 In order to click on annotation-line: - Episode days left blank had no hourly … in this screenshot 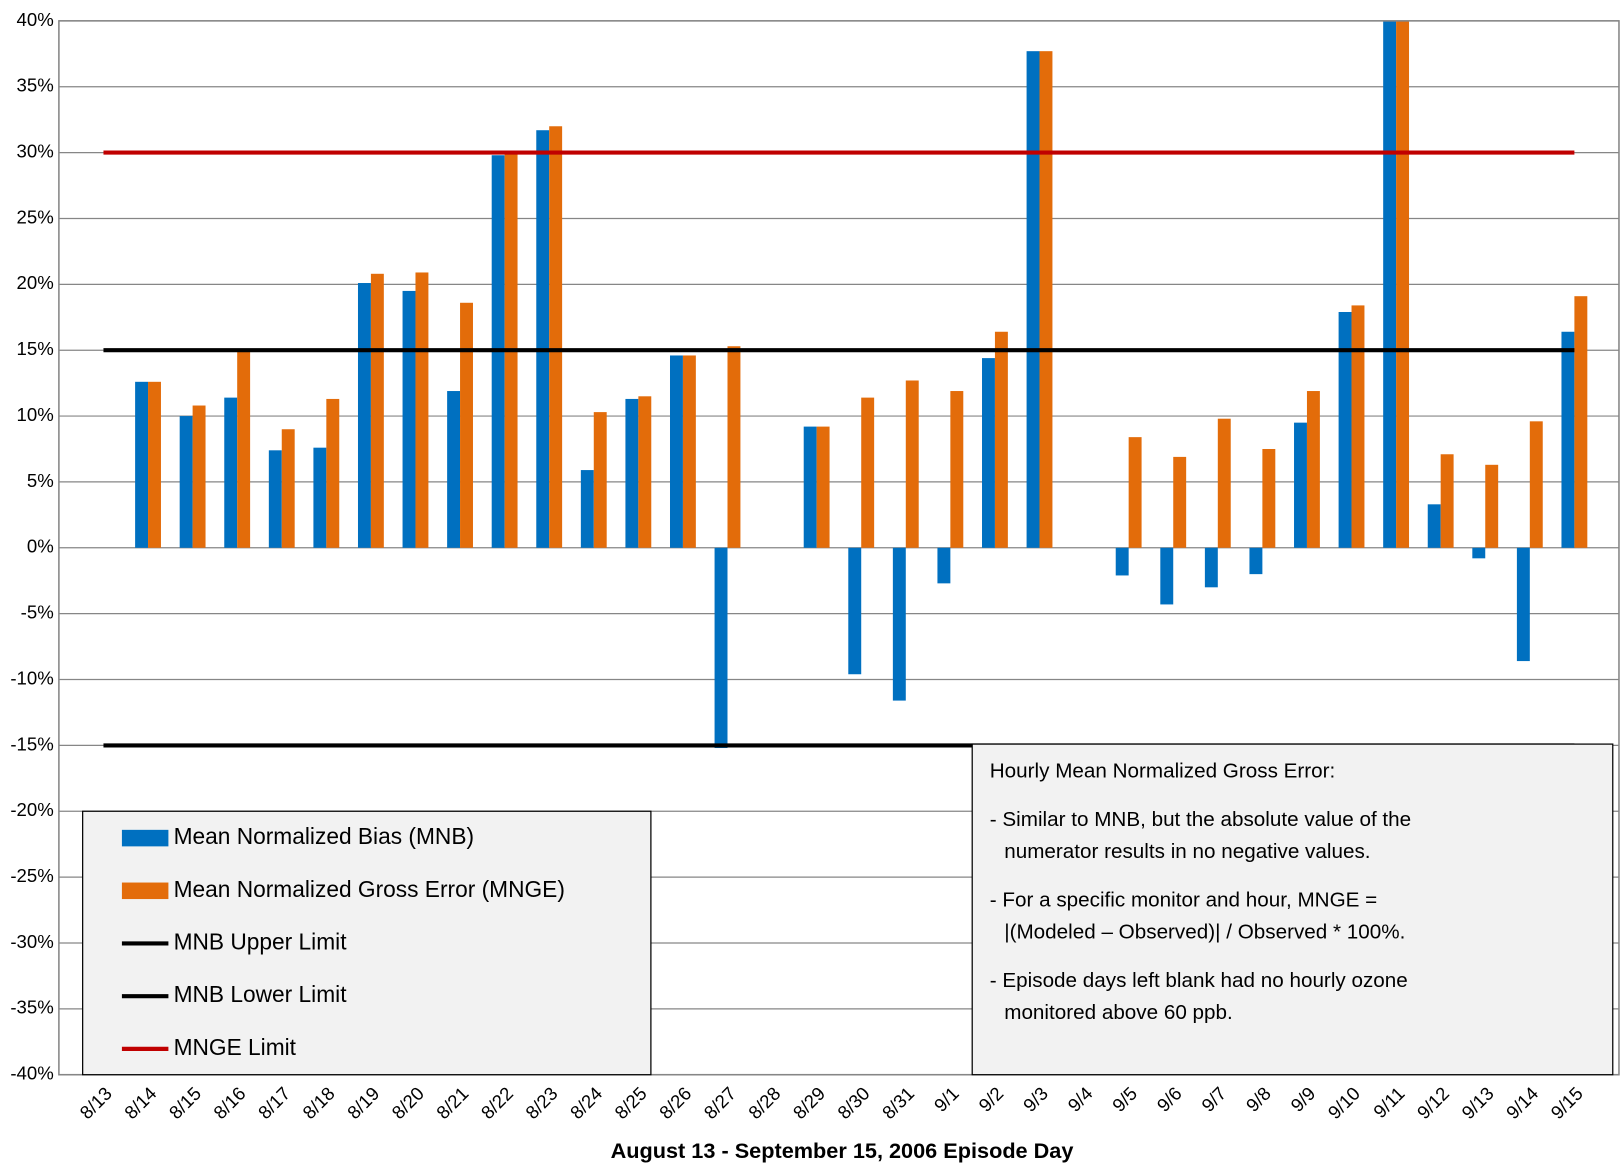, I will do `click(1199, 980)`.